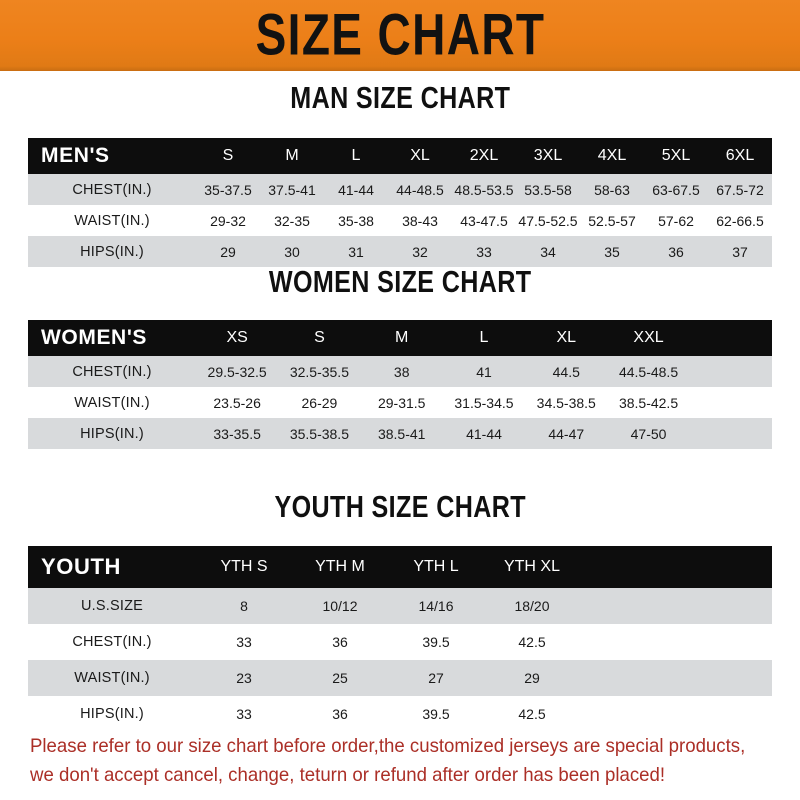 The image size is (800, 800). What do you see at coordinates (400, 678) in the screenshot?
I see `table-row: WAIST(IN.) 23 25 27 29` at bounding box center [400, 678].